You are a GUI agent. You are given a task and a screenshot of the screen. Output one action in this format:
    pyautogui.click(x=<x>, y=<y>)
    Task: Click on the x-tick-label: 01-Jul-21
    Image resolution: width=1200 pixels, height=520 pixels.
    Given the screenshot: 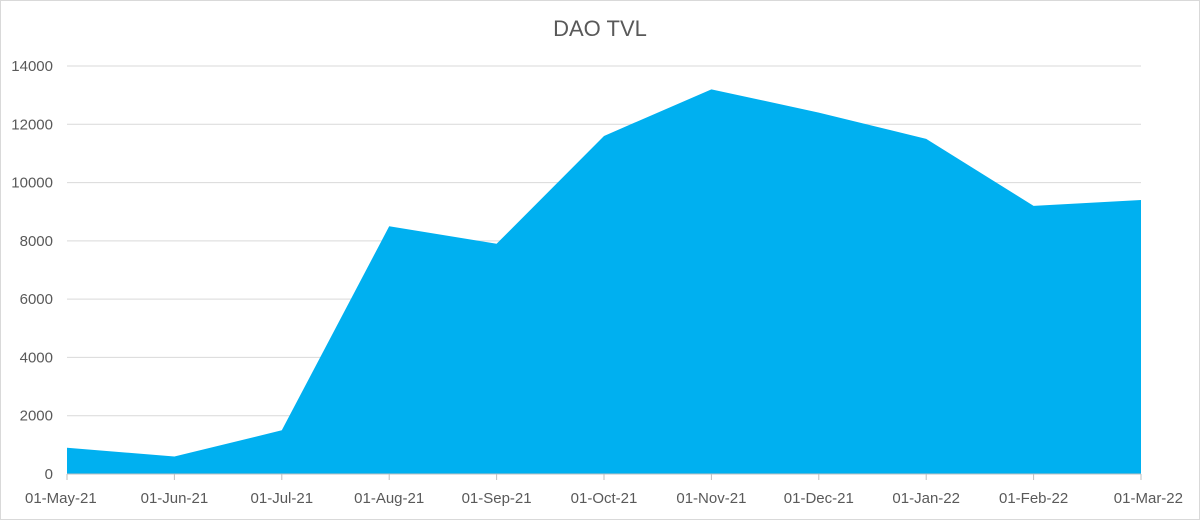 What is the action you would take?
    pyautogui.click(x=282, y=498)
    